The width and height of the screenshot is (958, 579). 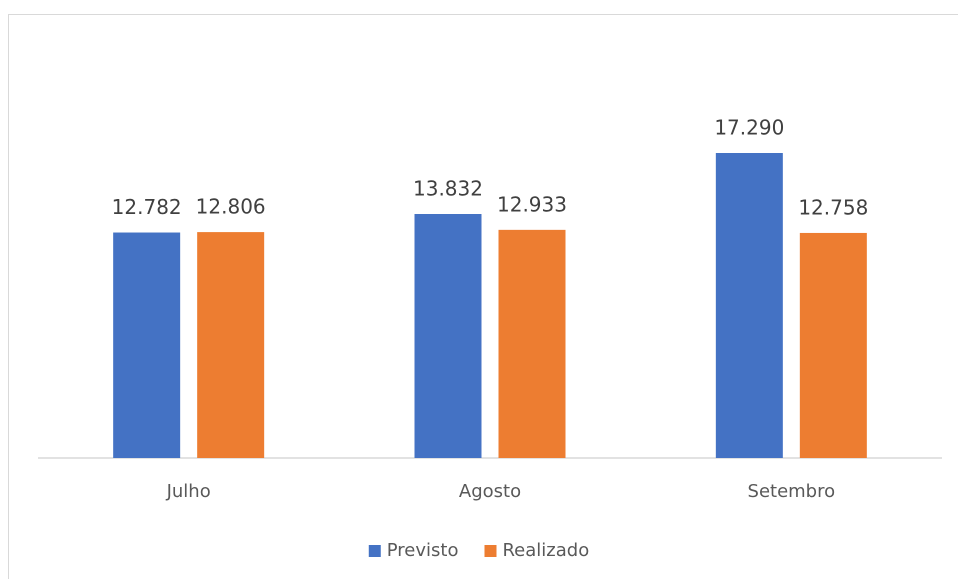 I want to click on legend-label: Realizado, so click(x=545, y=550).